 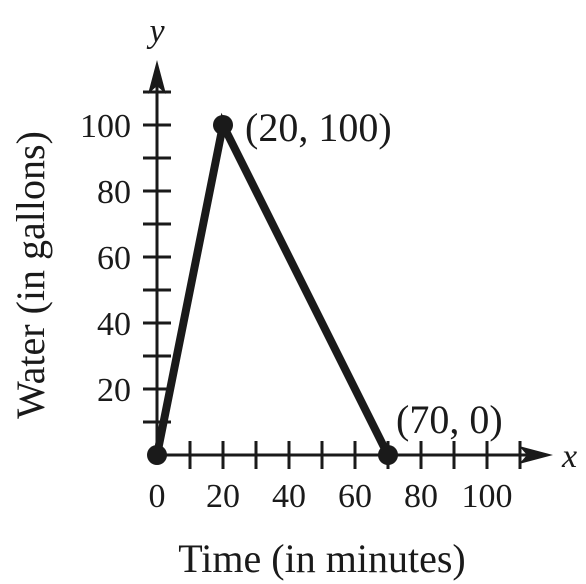 What do you see at coordinates (536, 455) in the screenshot?
I see `x-axis-arrowhead` at bounding box center [536, 455].